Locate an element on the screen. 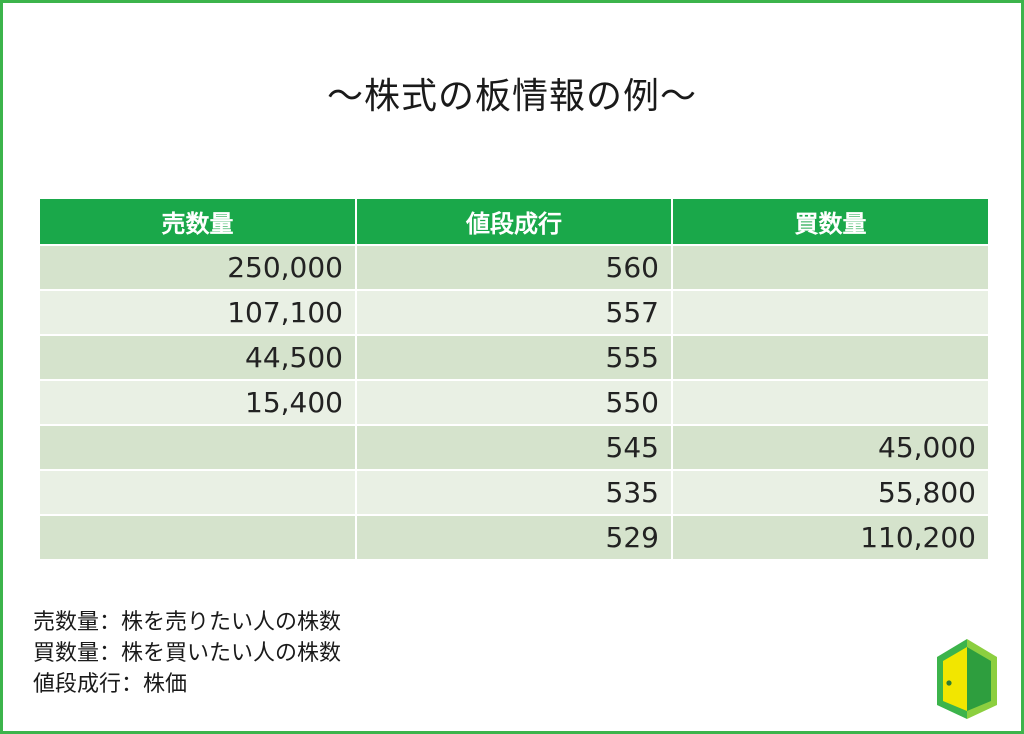 The height and width of the screenshot is (734, 1024). table-row: 250,000 560 is located at coordinates (514, 267).